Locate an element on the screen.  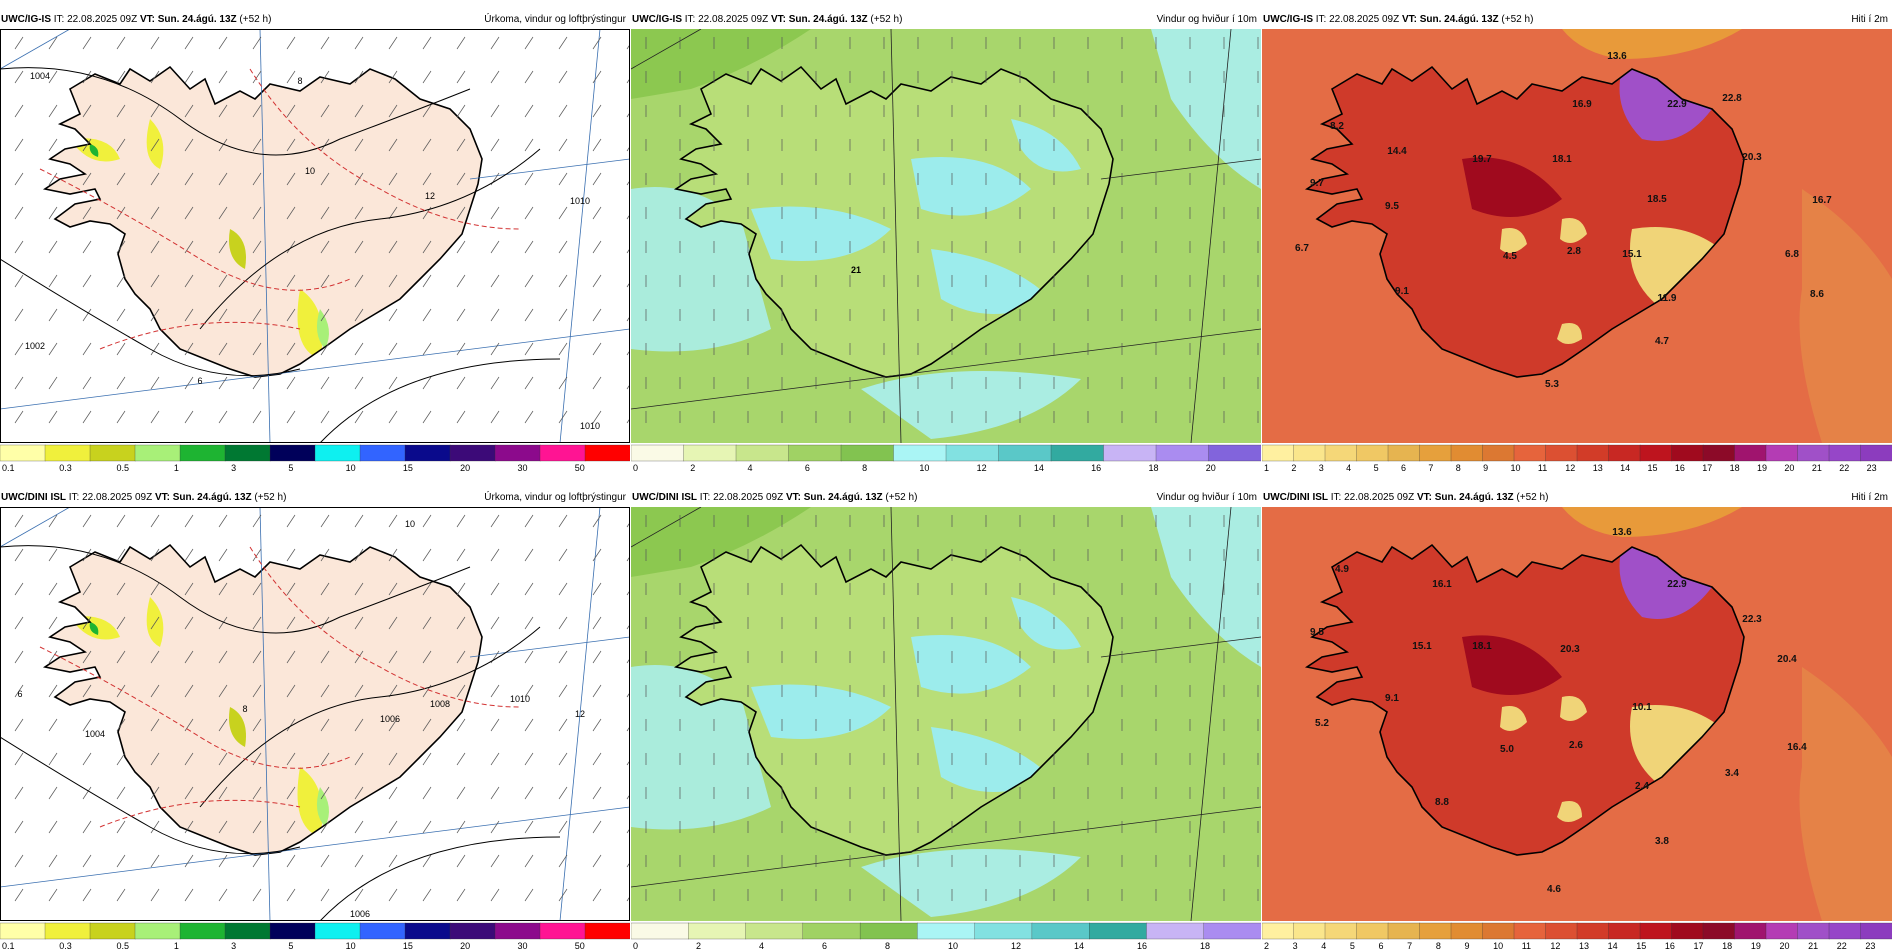
map-area: 1004 1006 1008 10 8 6 12 1010 1006 is located at coordinates (315, 714).